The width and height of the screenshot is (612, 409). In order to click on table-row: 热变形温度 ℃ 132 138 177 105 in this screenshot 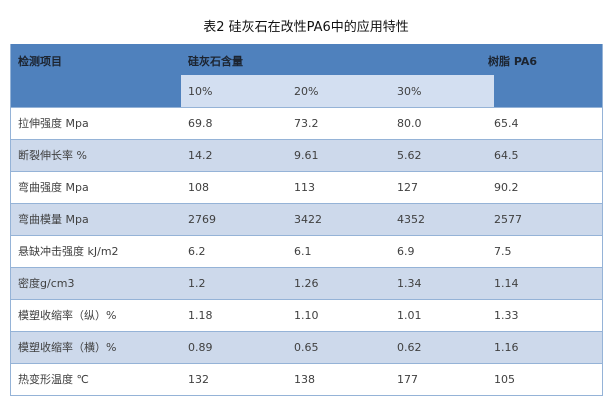, I will do `click(306, 379)`.